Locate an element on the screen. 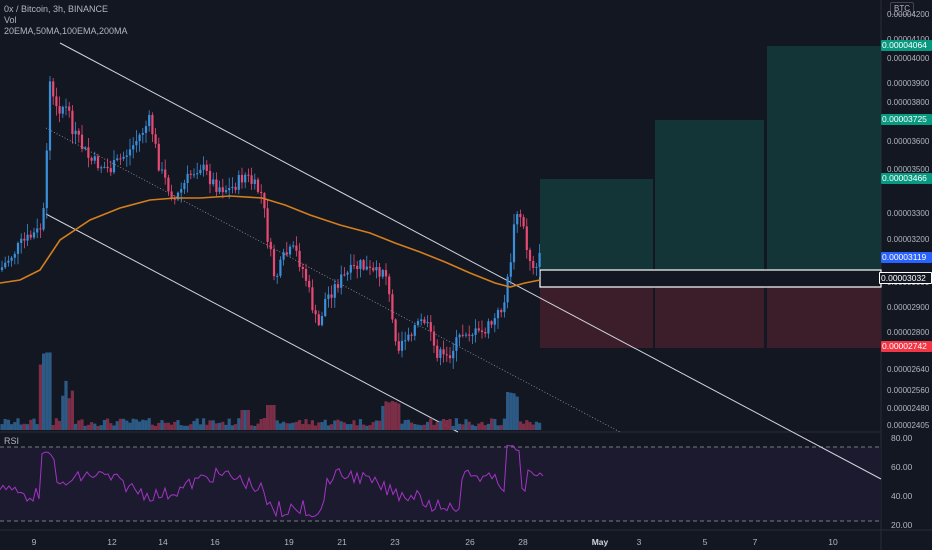 This screenshot has height=550, width=932. price-axis-label: 0.00002560 is located at coordinates (908, 390).